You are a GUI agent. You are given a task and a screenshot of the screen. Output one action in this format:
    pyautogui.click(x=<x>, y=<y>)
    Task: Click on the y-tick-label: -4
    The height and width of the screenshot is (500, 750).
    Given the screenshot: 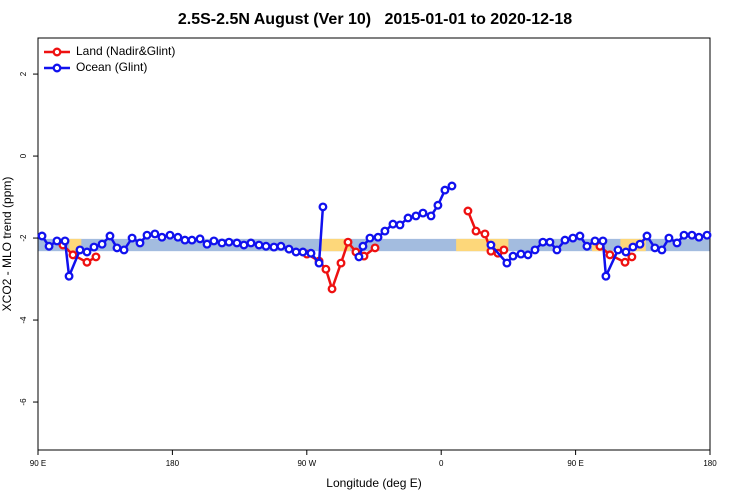 What is the action you would take?
    pyautogui.click(x=23, y=320)
    